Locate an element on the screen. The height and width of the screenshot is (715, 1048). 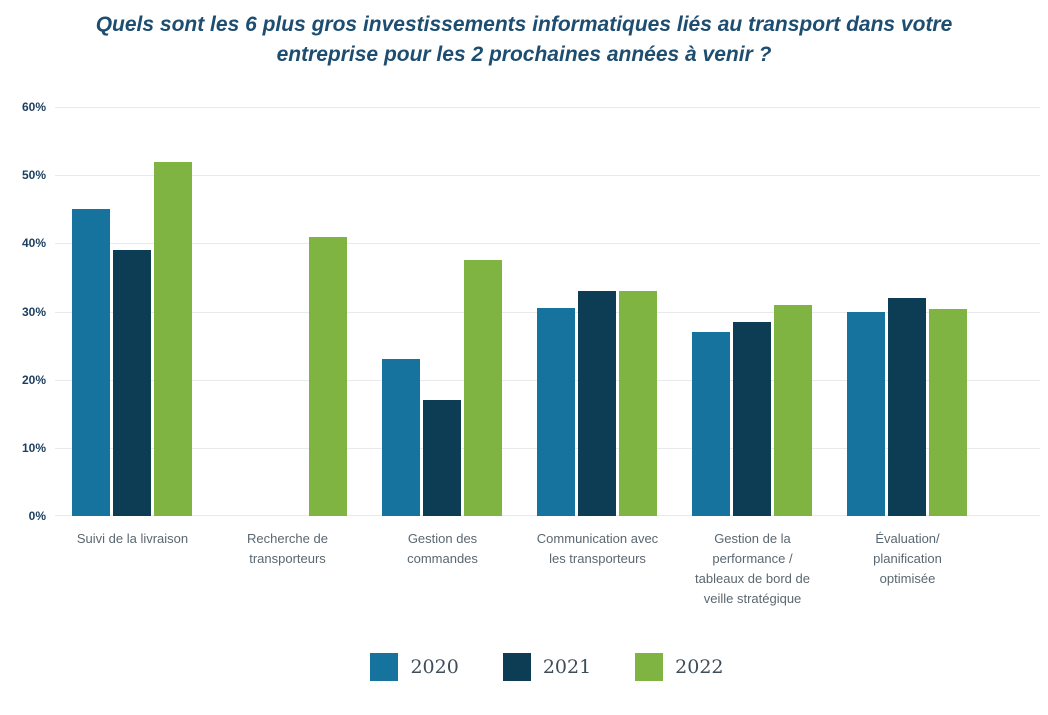
y-tick-label: 10% is located at coordinates (33, 447).